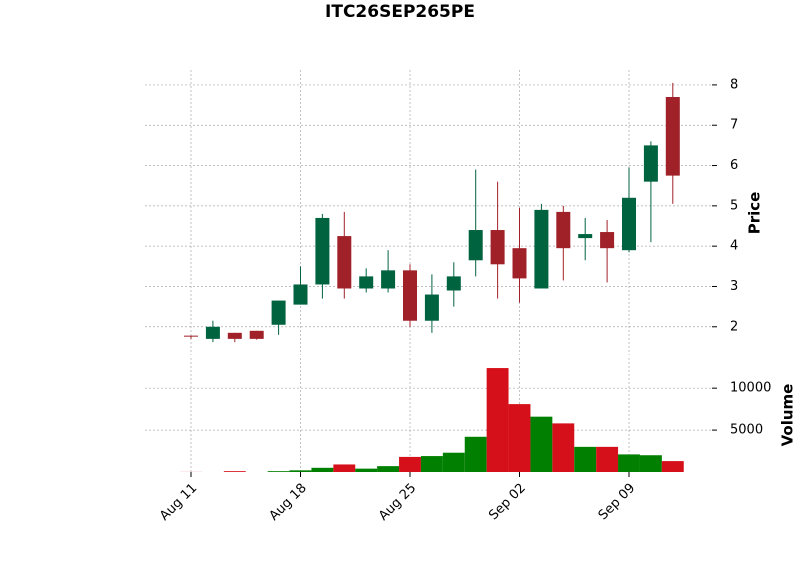 This screenshot has height=579, width=800. Describe the element at coordinates (750, 388) in the screenshot. I see `y-tick-label: 10000` at that location.